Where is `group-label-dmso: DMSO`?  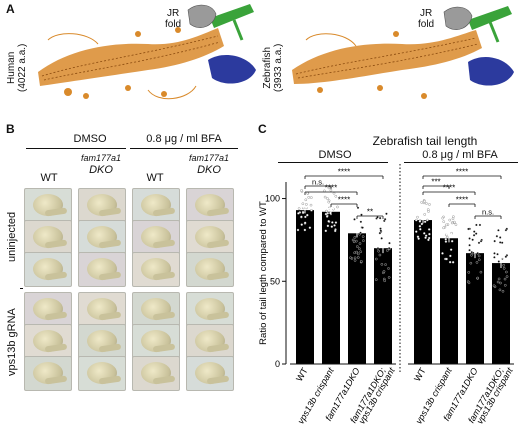 group-label-dmso: DMSO is located at coordinates (335, 155).